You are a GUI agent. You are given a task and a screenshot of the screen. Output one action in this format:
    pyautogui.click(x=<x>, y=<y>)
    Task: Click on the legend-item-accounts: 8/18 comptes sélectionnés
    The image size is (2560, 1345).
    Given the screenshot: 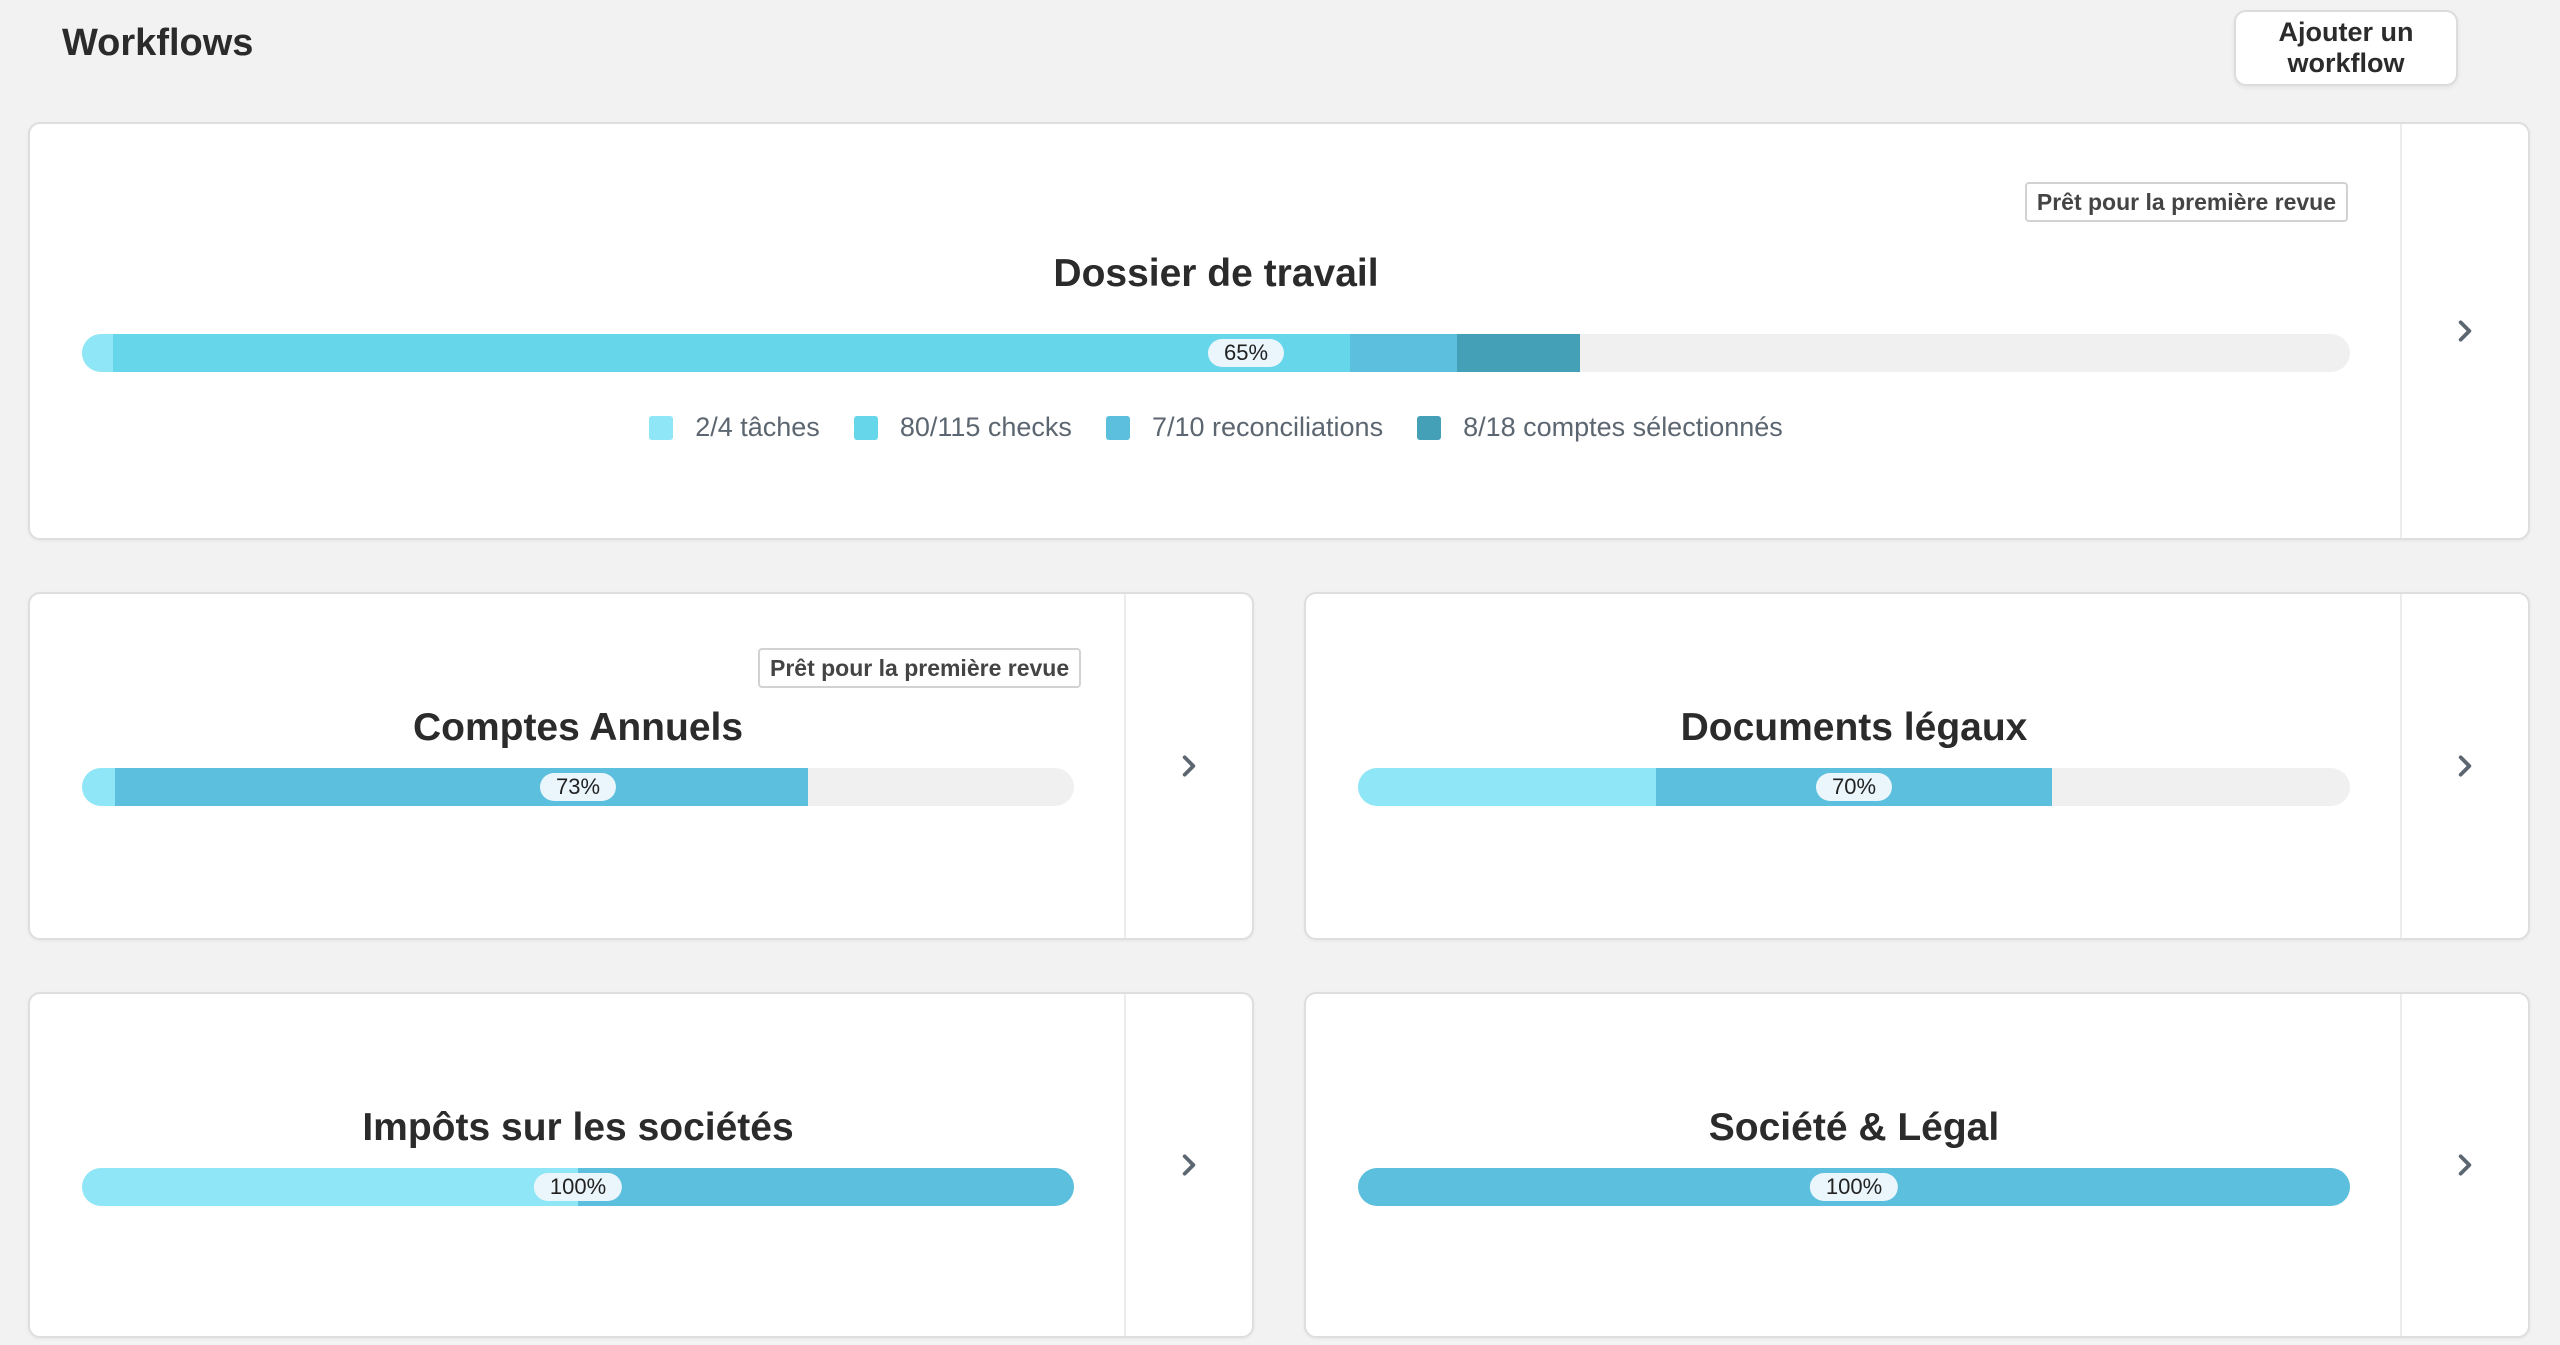 What is the action you would take?
    pyautogui.click(x=1600, y=427)
    